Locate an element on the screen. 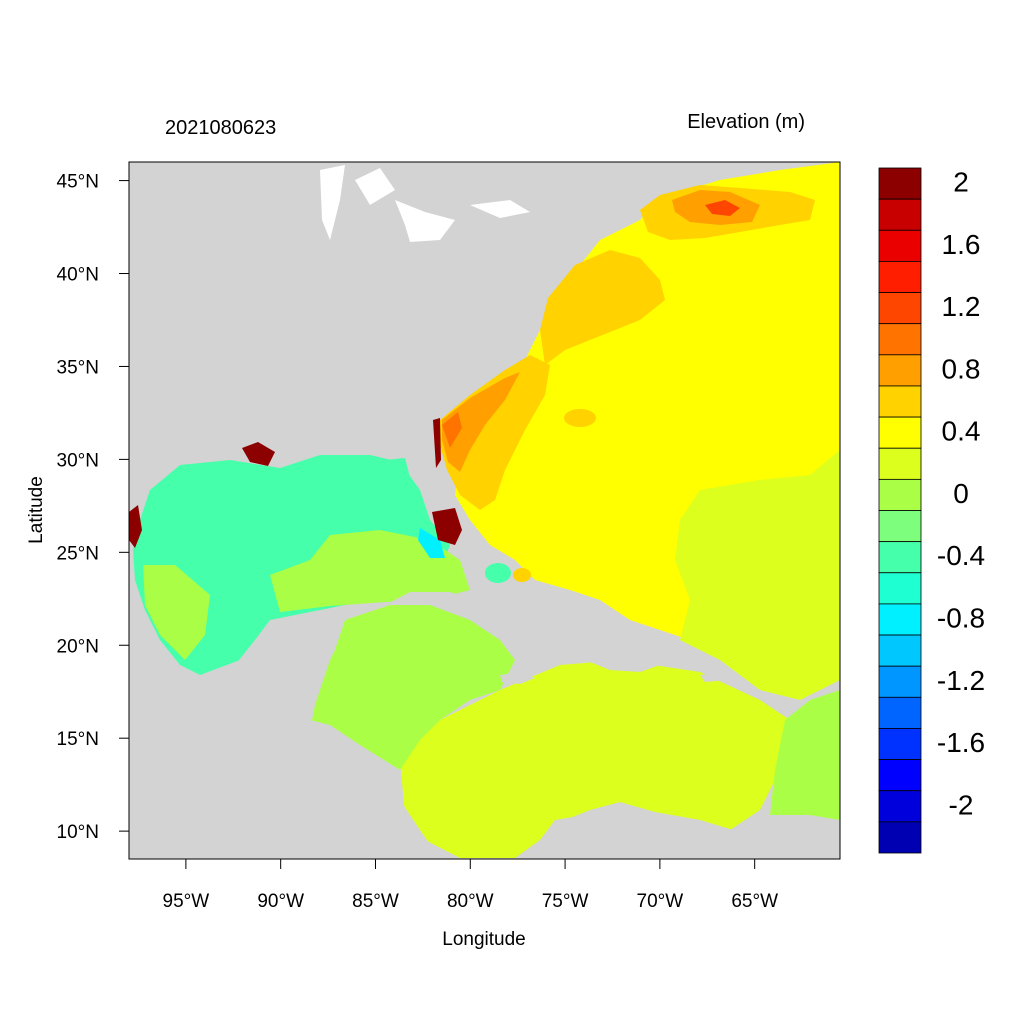  y-tick-label: 35°N is located at coordinates (78, 367).